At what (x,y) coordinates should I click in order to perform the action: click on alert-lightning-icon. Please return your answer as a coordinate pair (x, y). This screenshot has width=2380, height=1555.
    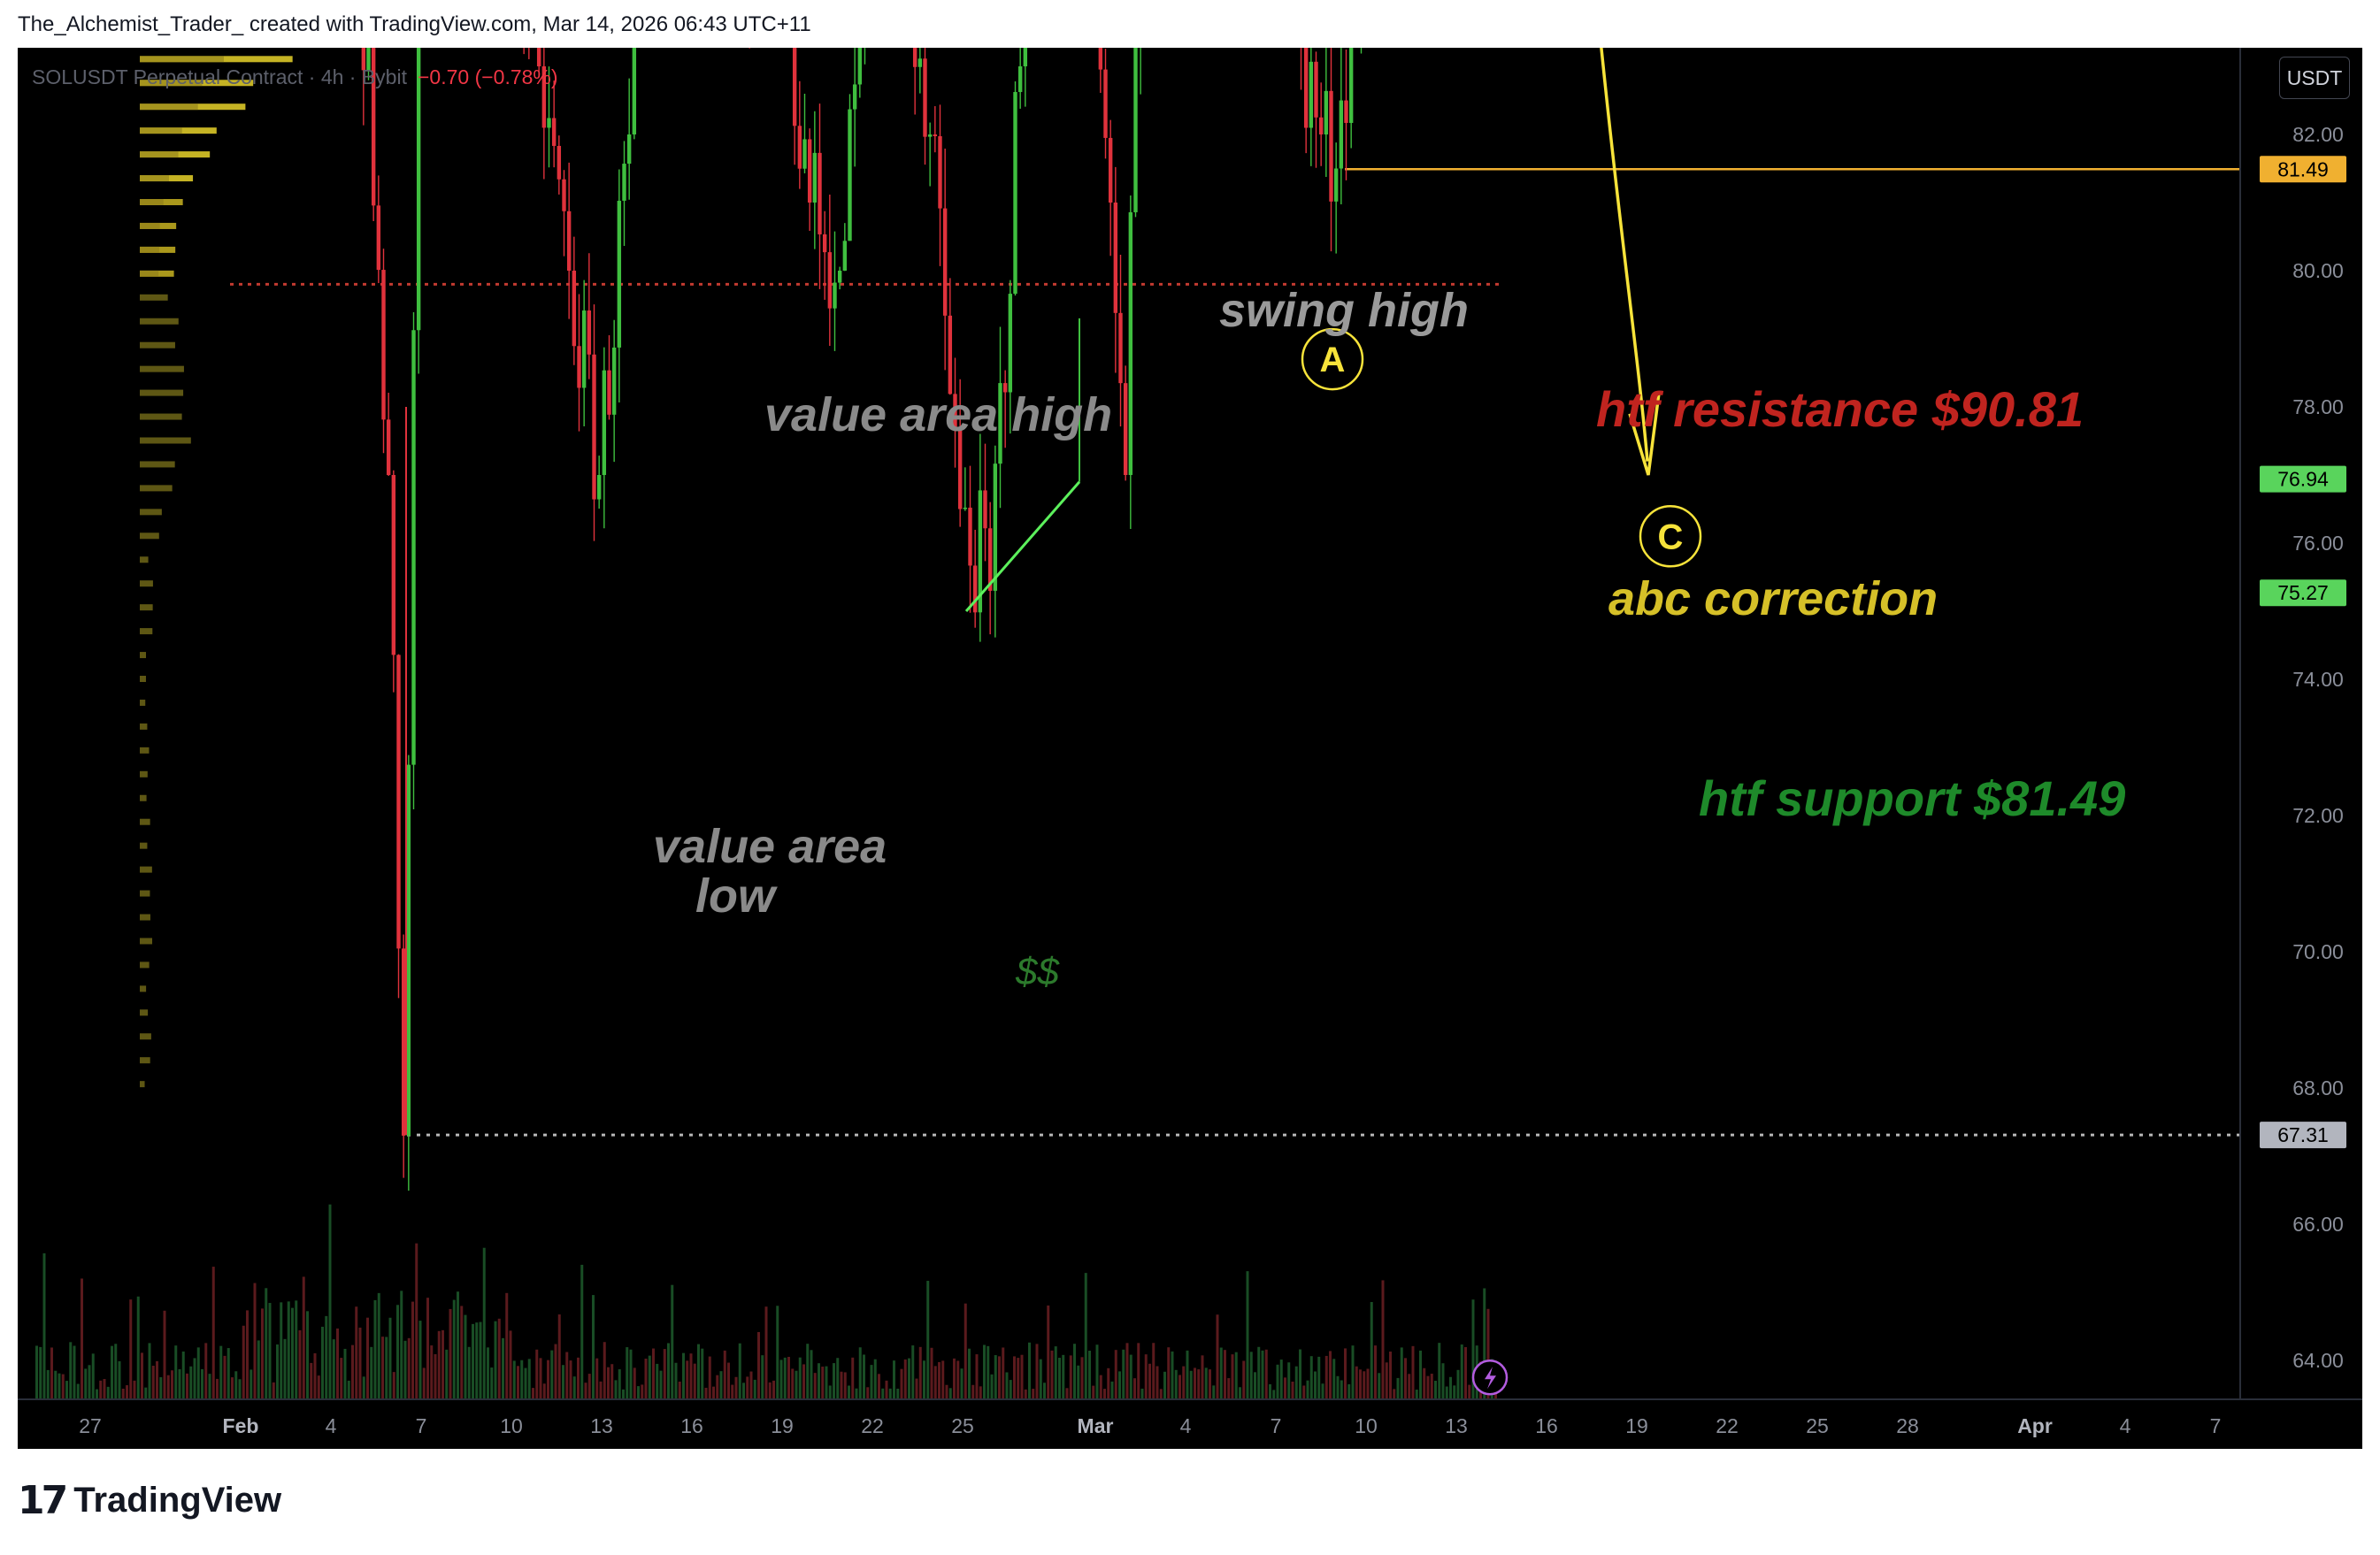
    Looking at the image, I should click on (1490, 1378).